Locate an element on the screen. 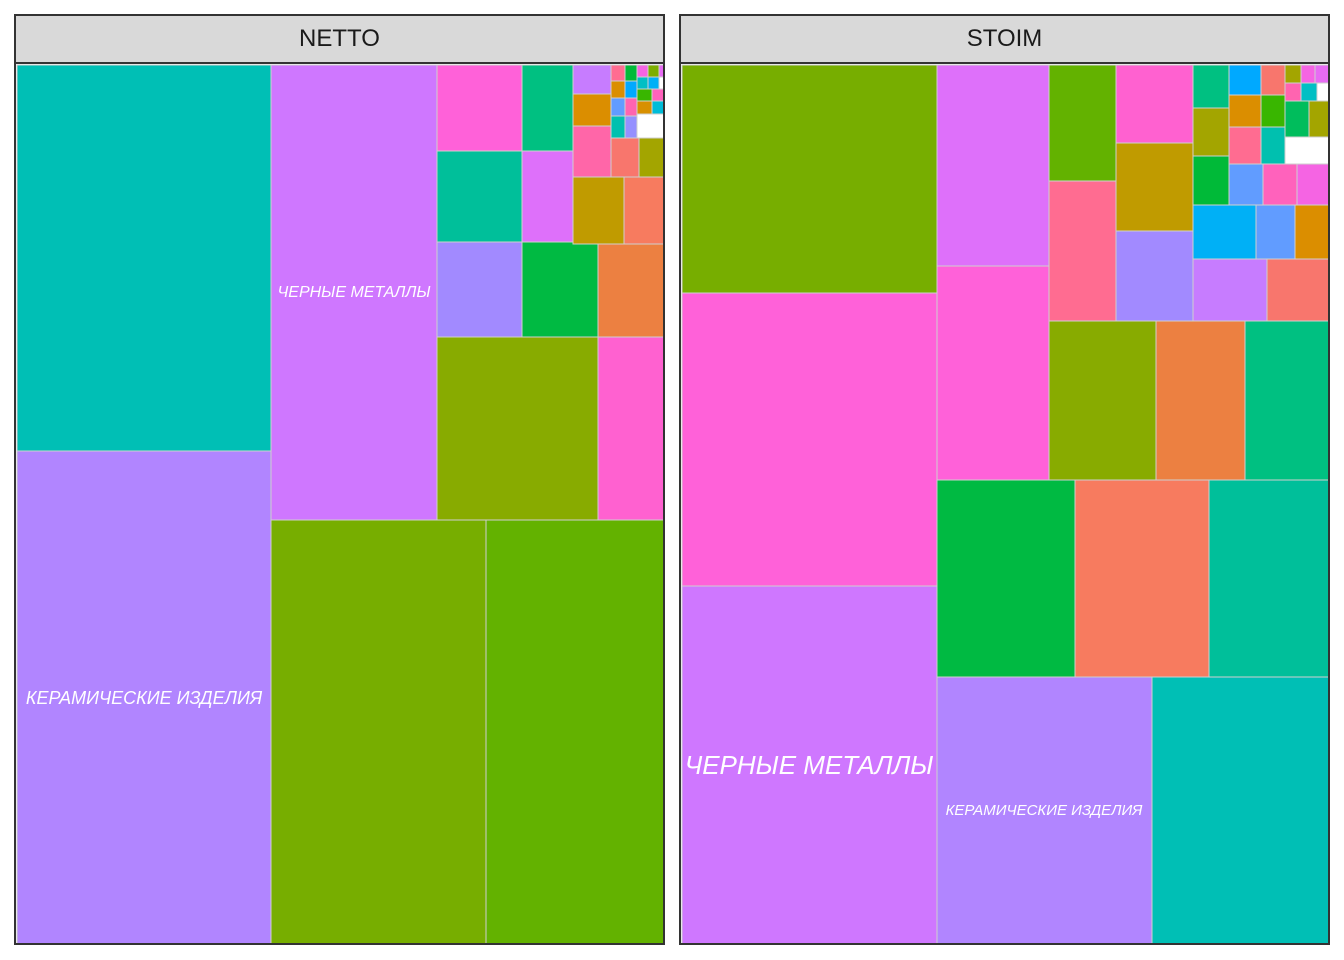 The height and width of the screenshot is (960, 1344). facet-strip-stoim: STOIM is located at coordinates (1004, 39).